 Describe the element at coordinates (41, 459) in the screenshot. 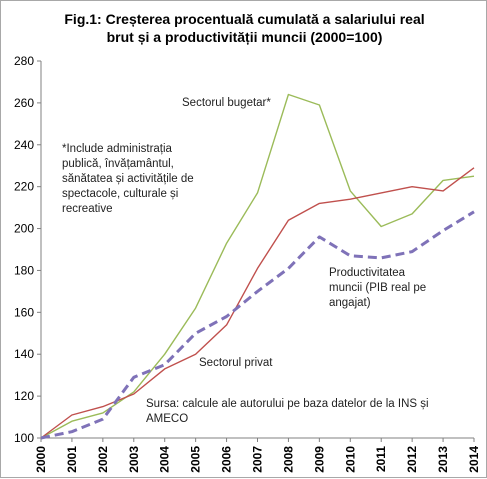

I see `x-tick-label: 2000` at that location.